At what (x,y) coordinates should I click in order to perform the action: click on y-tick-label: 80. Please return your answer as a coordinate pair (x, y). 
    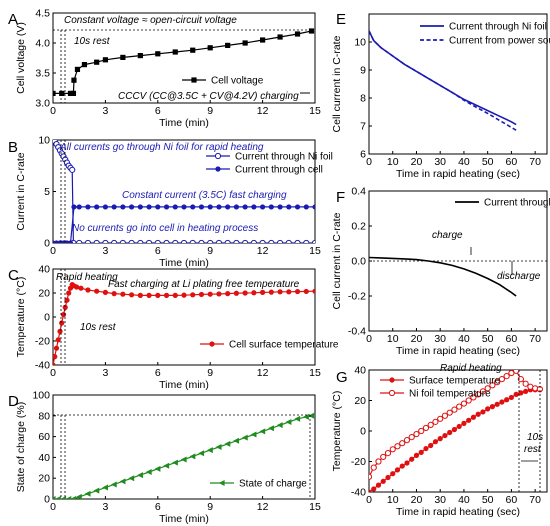
    Looking at the image, I should click on (44, 416).